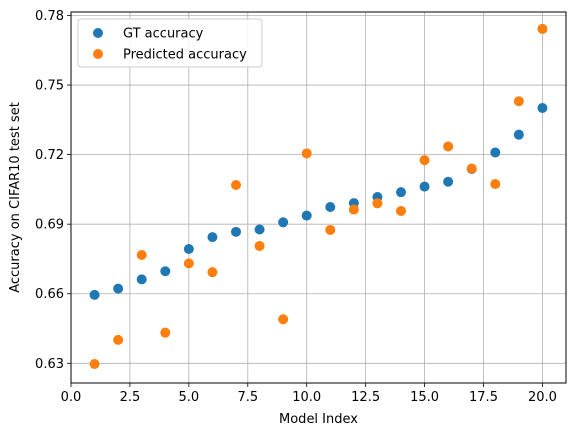 The height and width of the screenshot is (440, 579). Describe the element at coordinates (318, 419) in the screenshot. I see `x-axis-label: Model Index` at that location.